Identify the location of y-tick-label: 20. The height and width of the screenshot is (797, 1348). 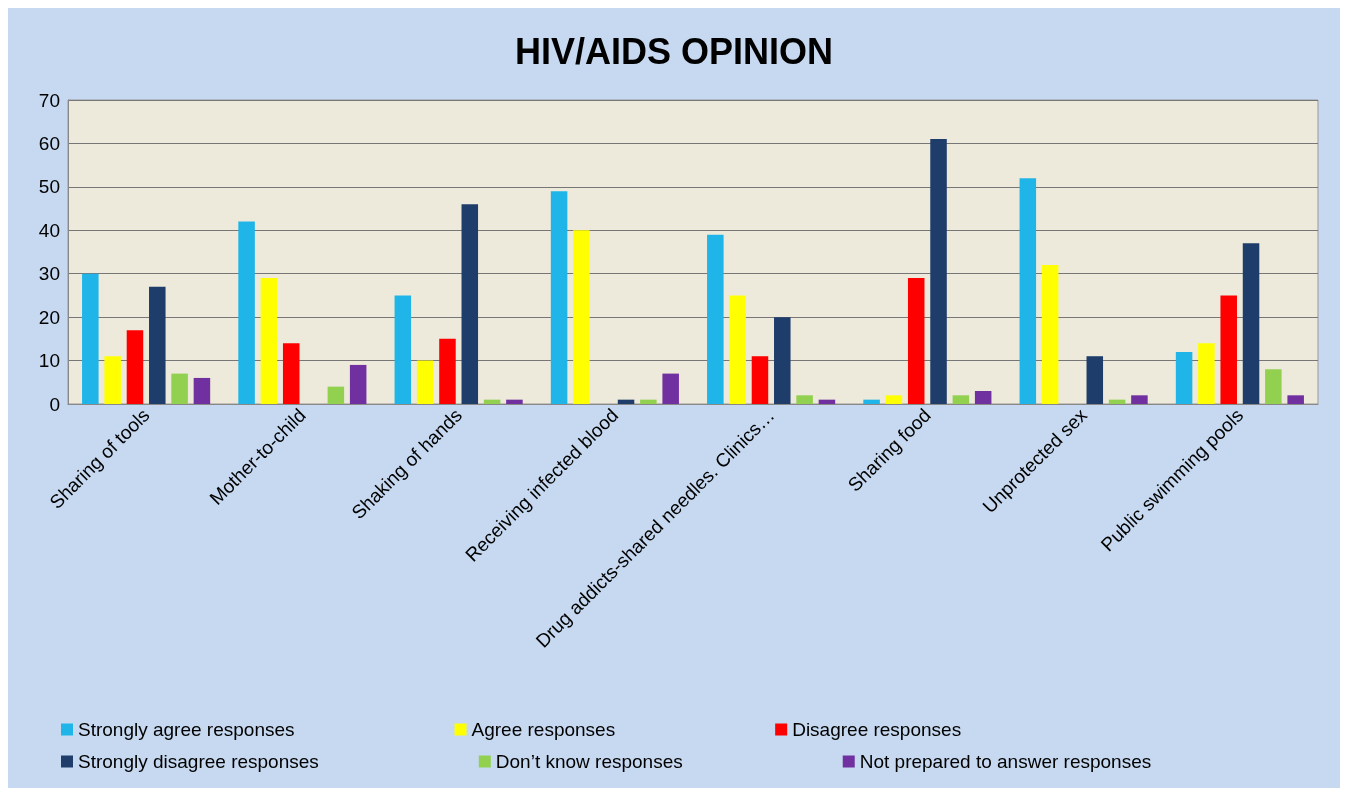
(49, 317).